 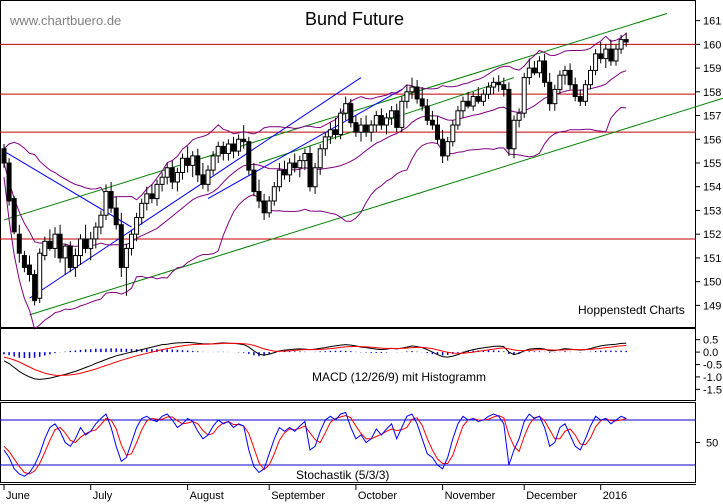 What do you see at coordinates (712, 164) in the screenshot?
I see `price-tick-label: 155` at bounding box center [712, 164].